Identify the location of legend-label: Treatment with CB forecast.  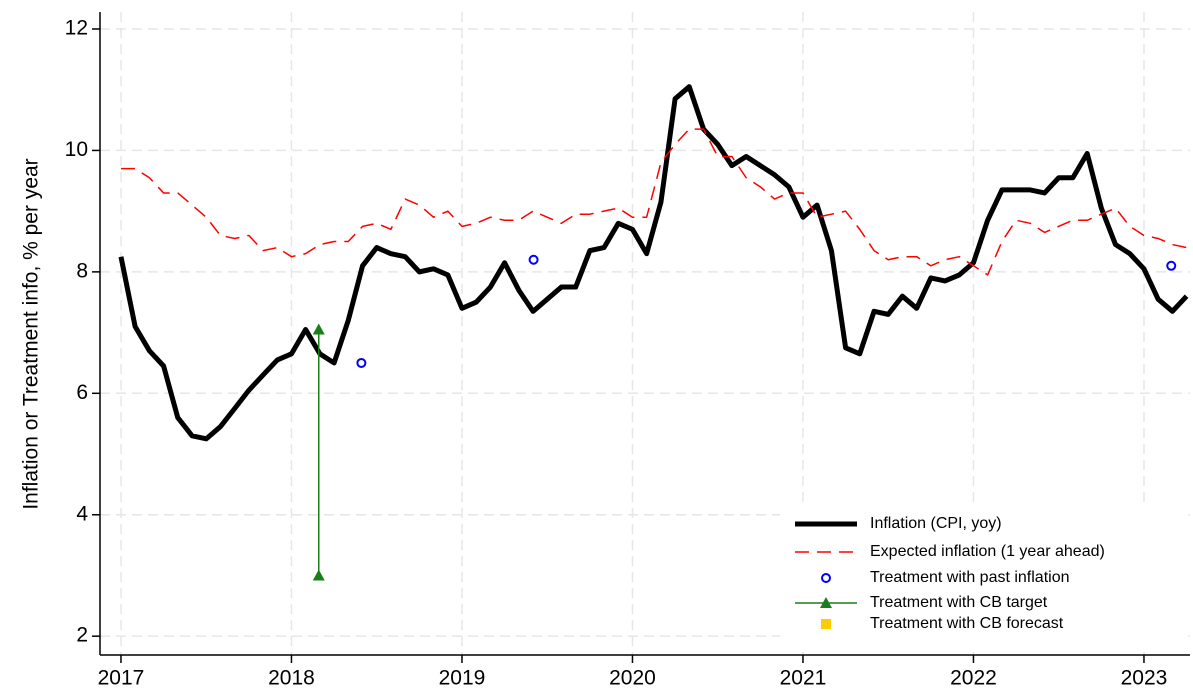
(967, 623).